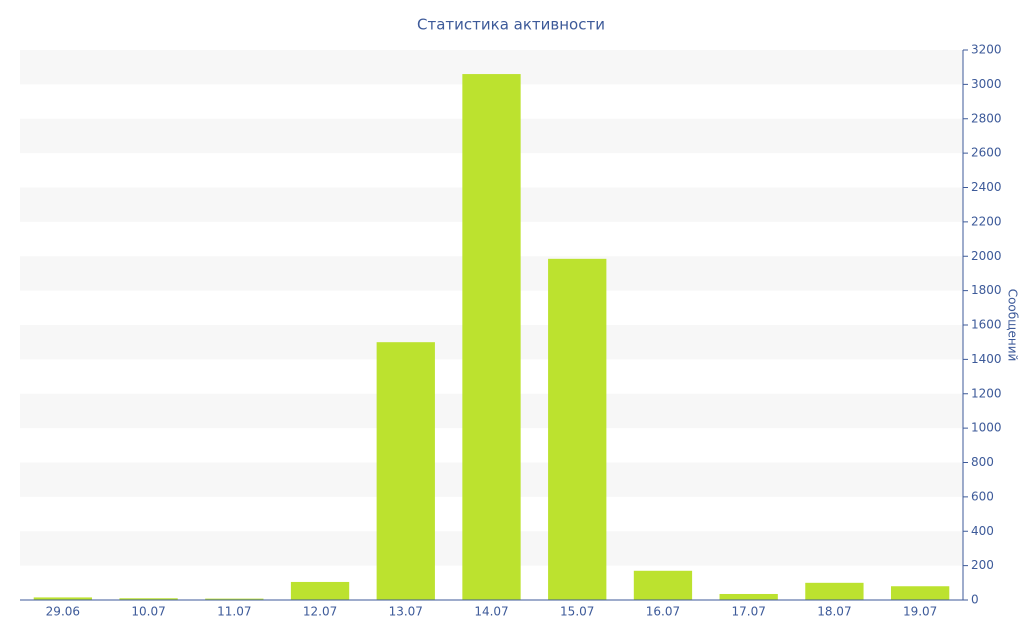 The height and width of the screenshot is (644, 1024). I want to click on y-axis-label: Сообщений, so click(1013, 325).